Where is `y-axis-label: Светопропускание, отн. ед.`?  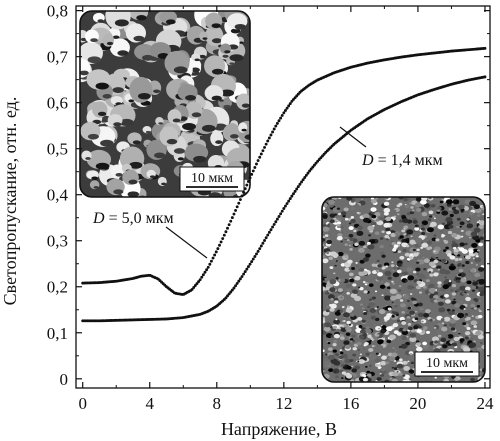 y-axis-label: Светопропускание, отн. ед. is located at coordinates (10, 201).